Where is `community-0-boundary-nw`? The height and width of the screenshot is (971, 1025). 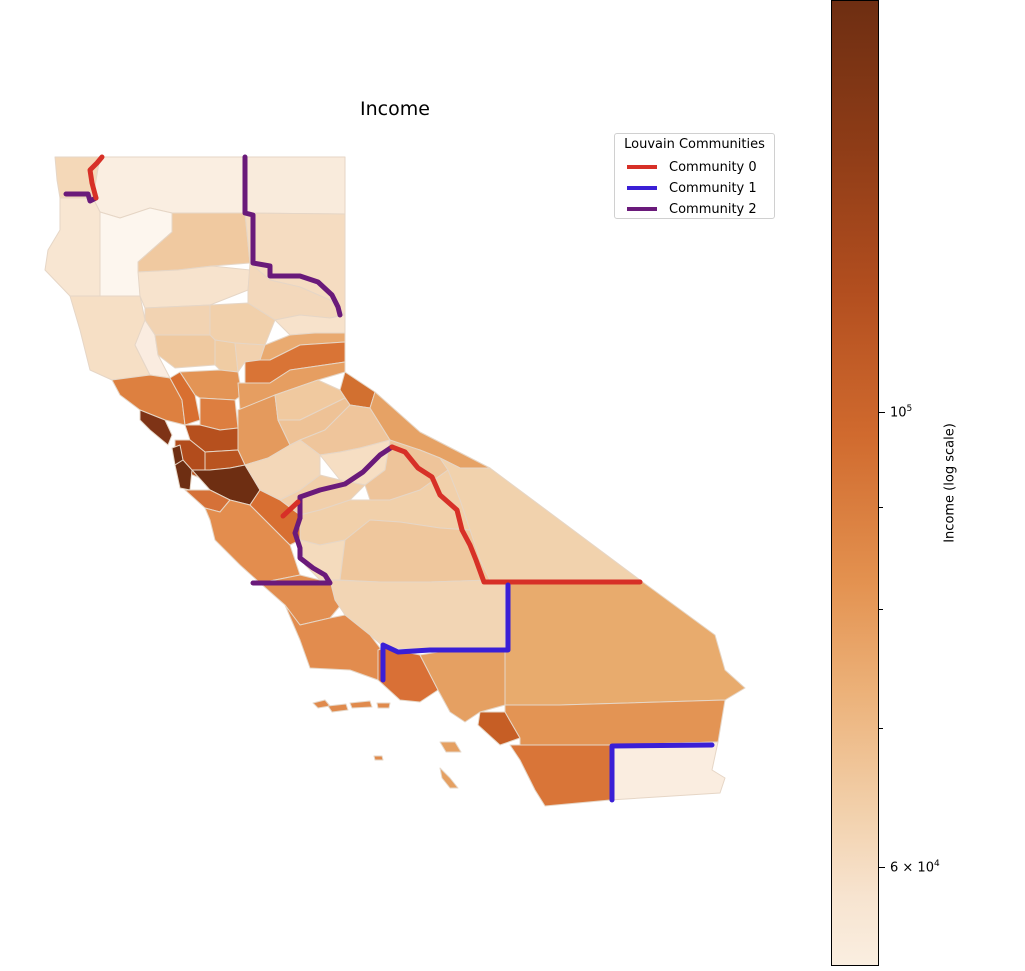 community-0-boundary-nw is located at coordinates (96, 177).